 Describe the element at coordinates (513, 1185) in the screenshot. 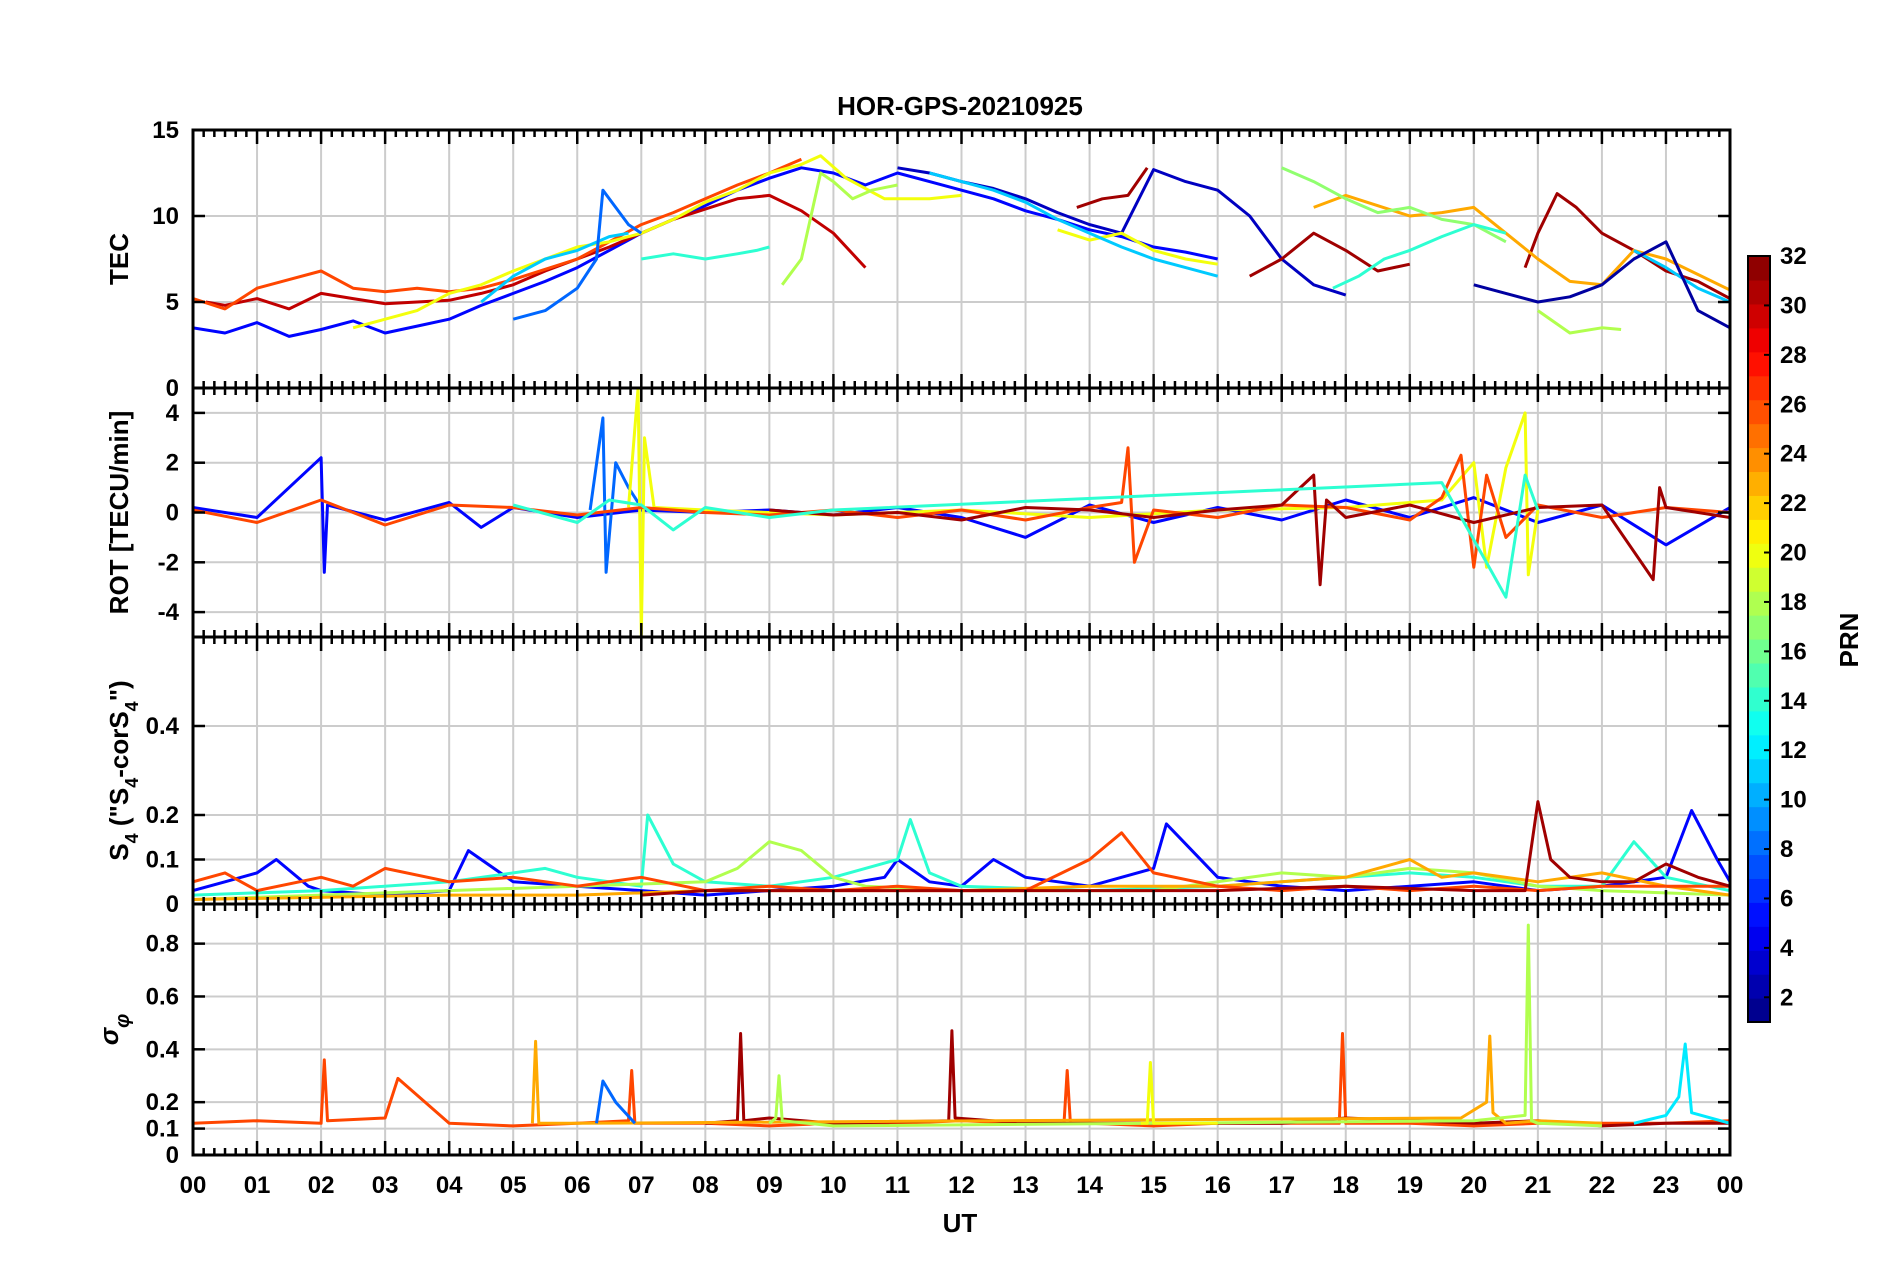

I see `x-tick-label: 05` at that location.